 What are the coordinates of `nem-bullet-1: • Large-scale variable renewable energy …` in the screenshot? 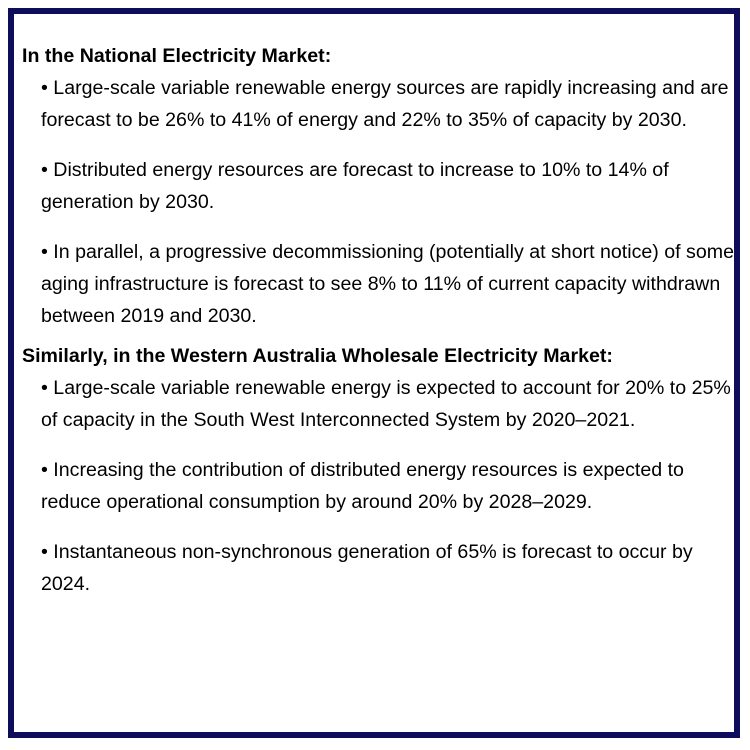 It's located at (385, 104).